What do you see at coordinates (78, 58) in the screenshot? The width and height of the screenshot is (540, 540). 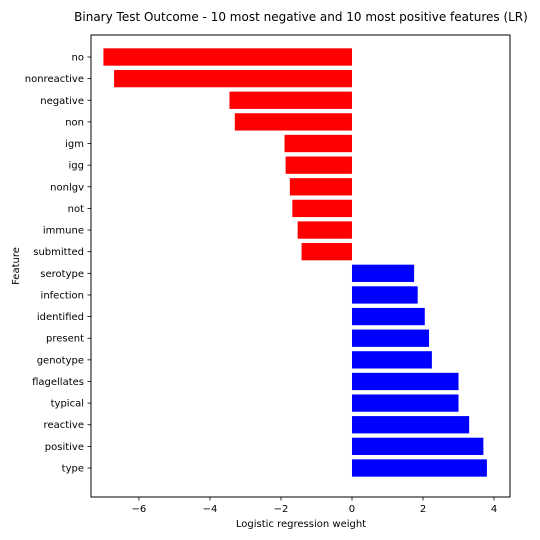 I see `y-tick-label-no: no` at bounding box center [78, 58].